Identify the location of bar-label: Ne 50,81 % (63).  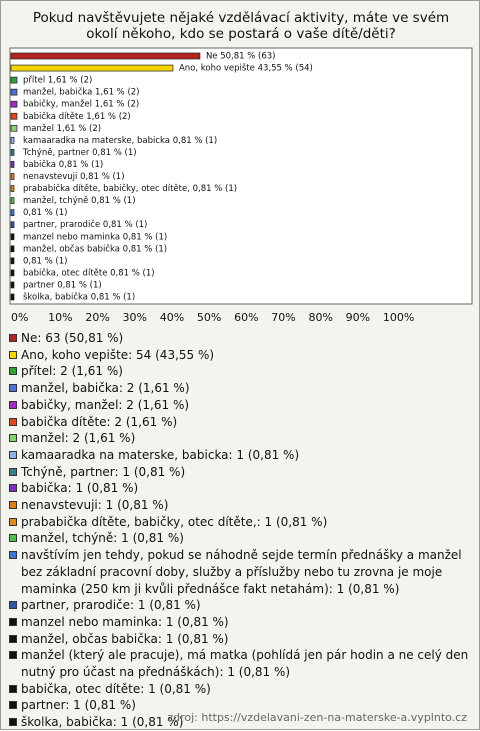
(241, 57).